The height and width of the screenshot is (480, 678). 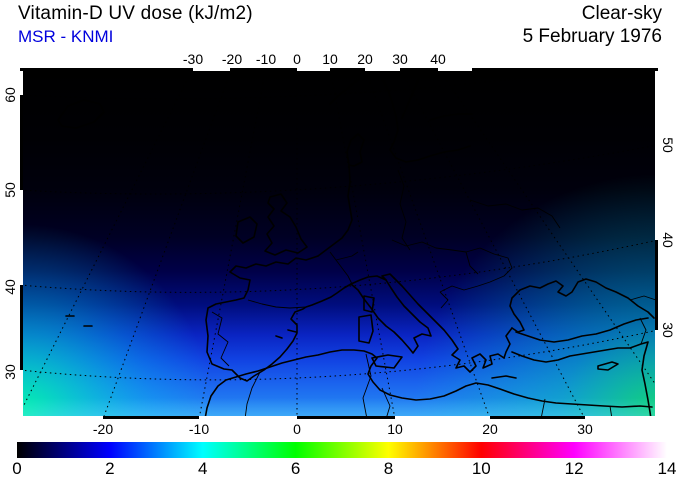 What do you see at coordinates (395, 429) in the screenshot?
I see `bottom-axis-tick-label: 10` at bounding box center [395, 429].